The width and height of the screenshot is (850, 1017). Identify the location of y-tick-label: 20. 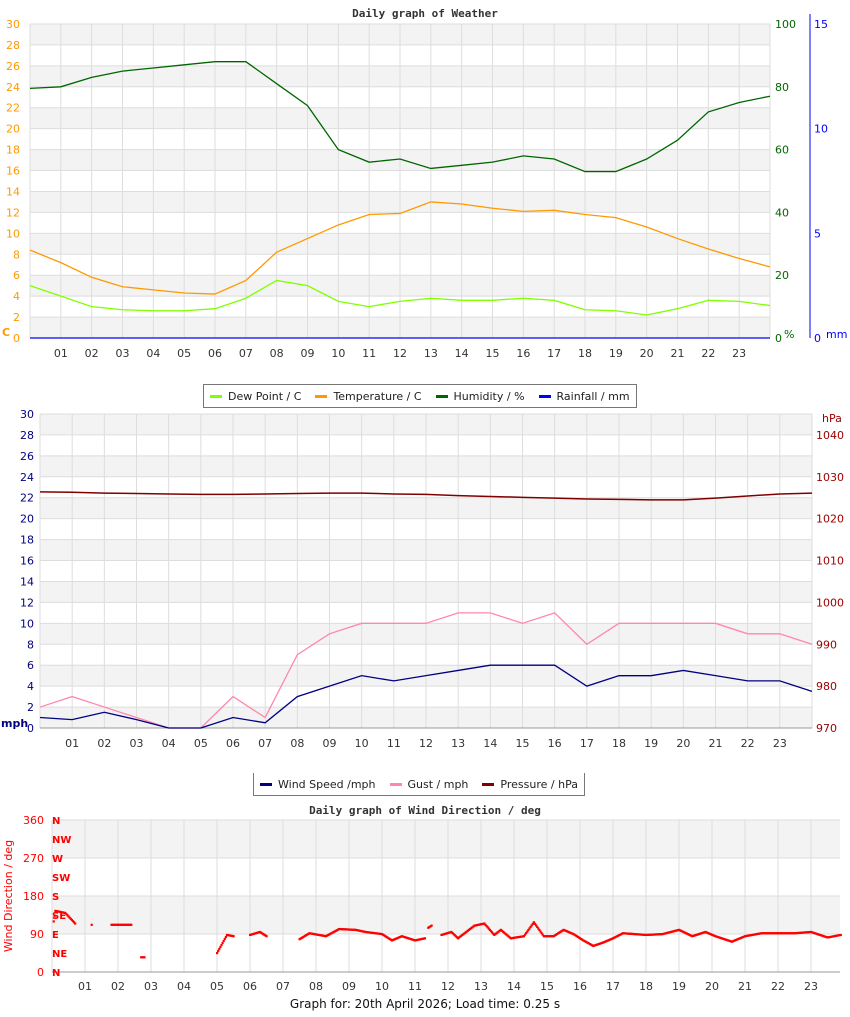
(13, 129).